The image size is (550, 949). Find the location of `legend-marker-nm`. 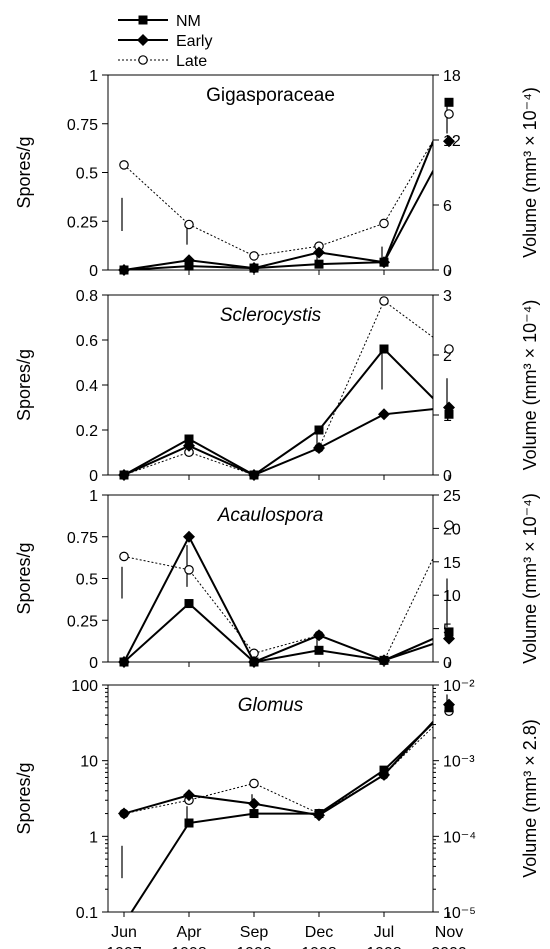

legend-marker-nm is located at coordinates (143, 20).